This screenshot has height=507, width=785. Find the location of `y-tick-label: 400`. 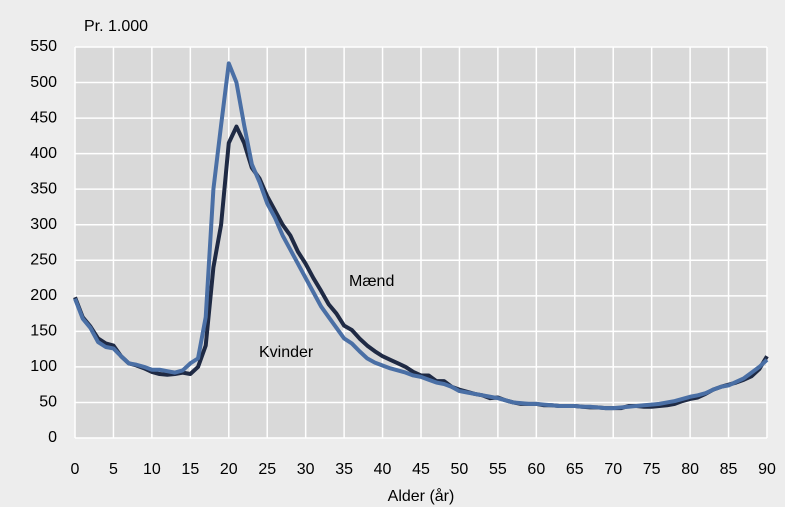

y-tick-label: 400 is located at coordinates (43, 153).